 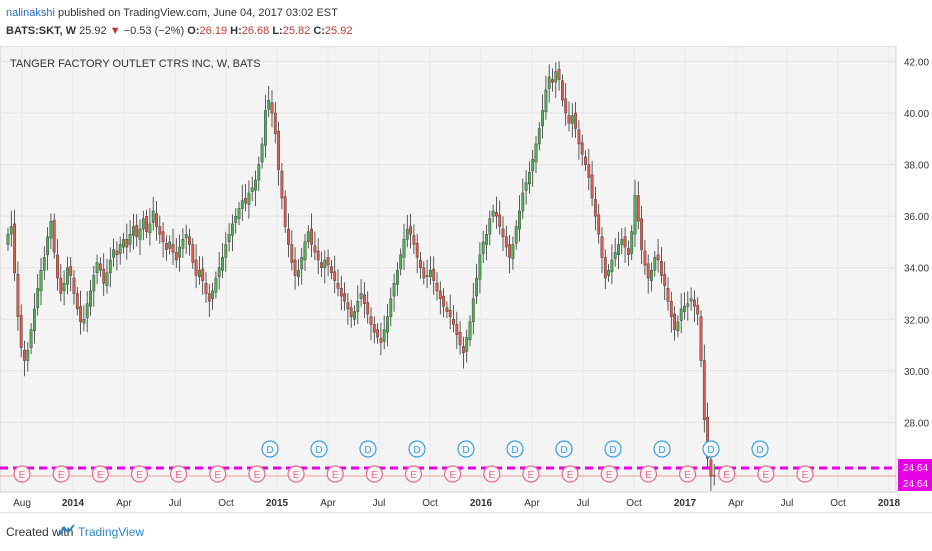 I want to click on level-tag-label: 24.64, so click(x=915, y=468).